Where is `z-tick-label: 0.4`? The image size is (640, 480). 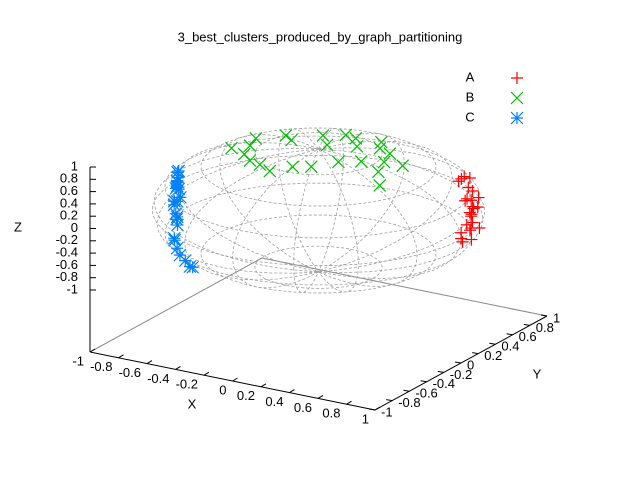 z-tick-label: 0.4 is located at coordinates (69, 202).